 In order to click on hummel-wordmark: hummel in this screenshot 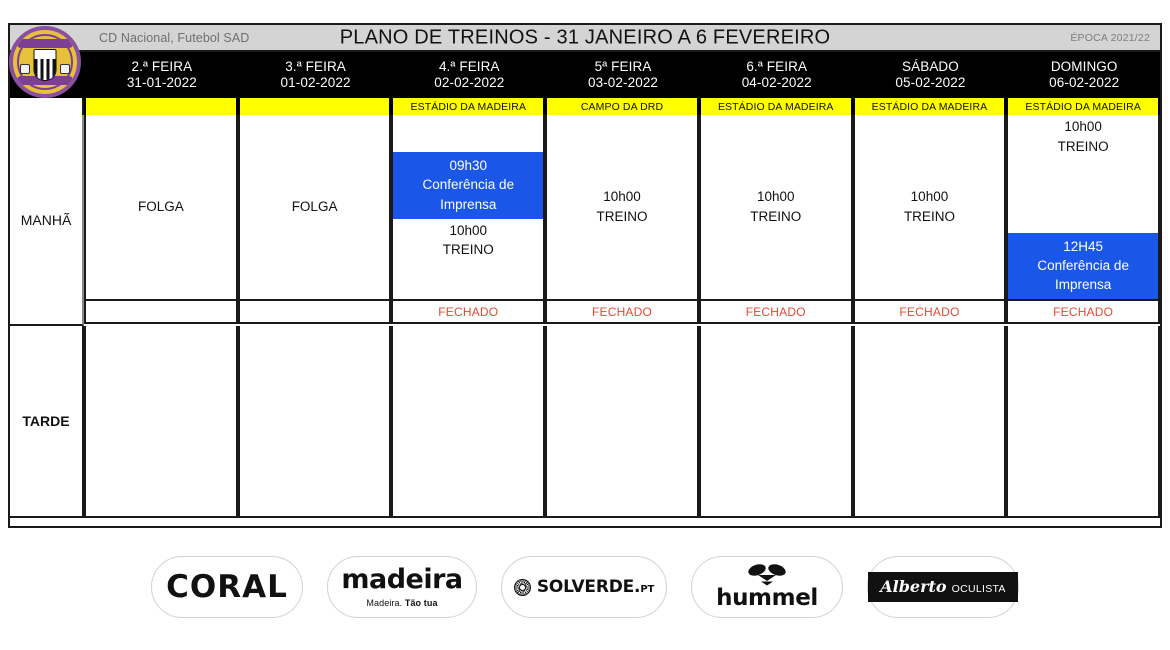, I will do `click(767, 598)`.